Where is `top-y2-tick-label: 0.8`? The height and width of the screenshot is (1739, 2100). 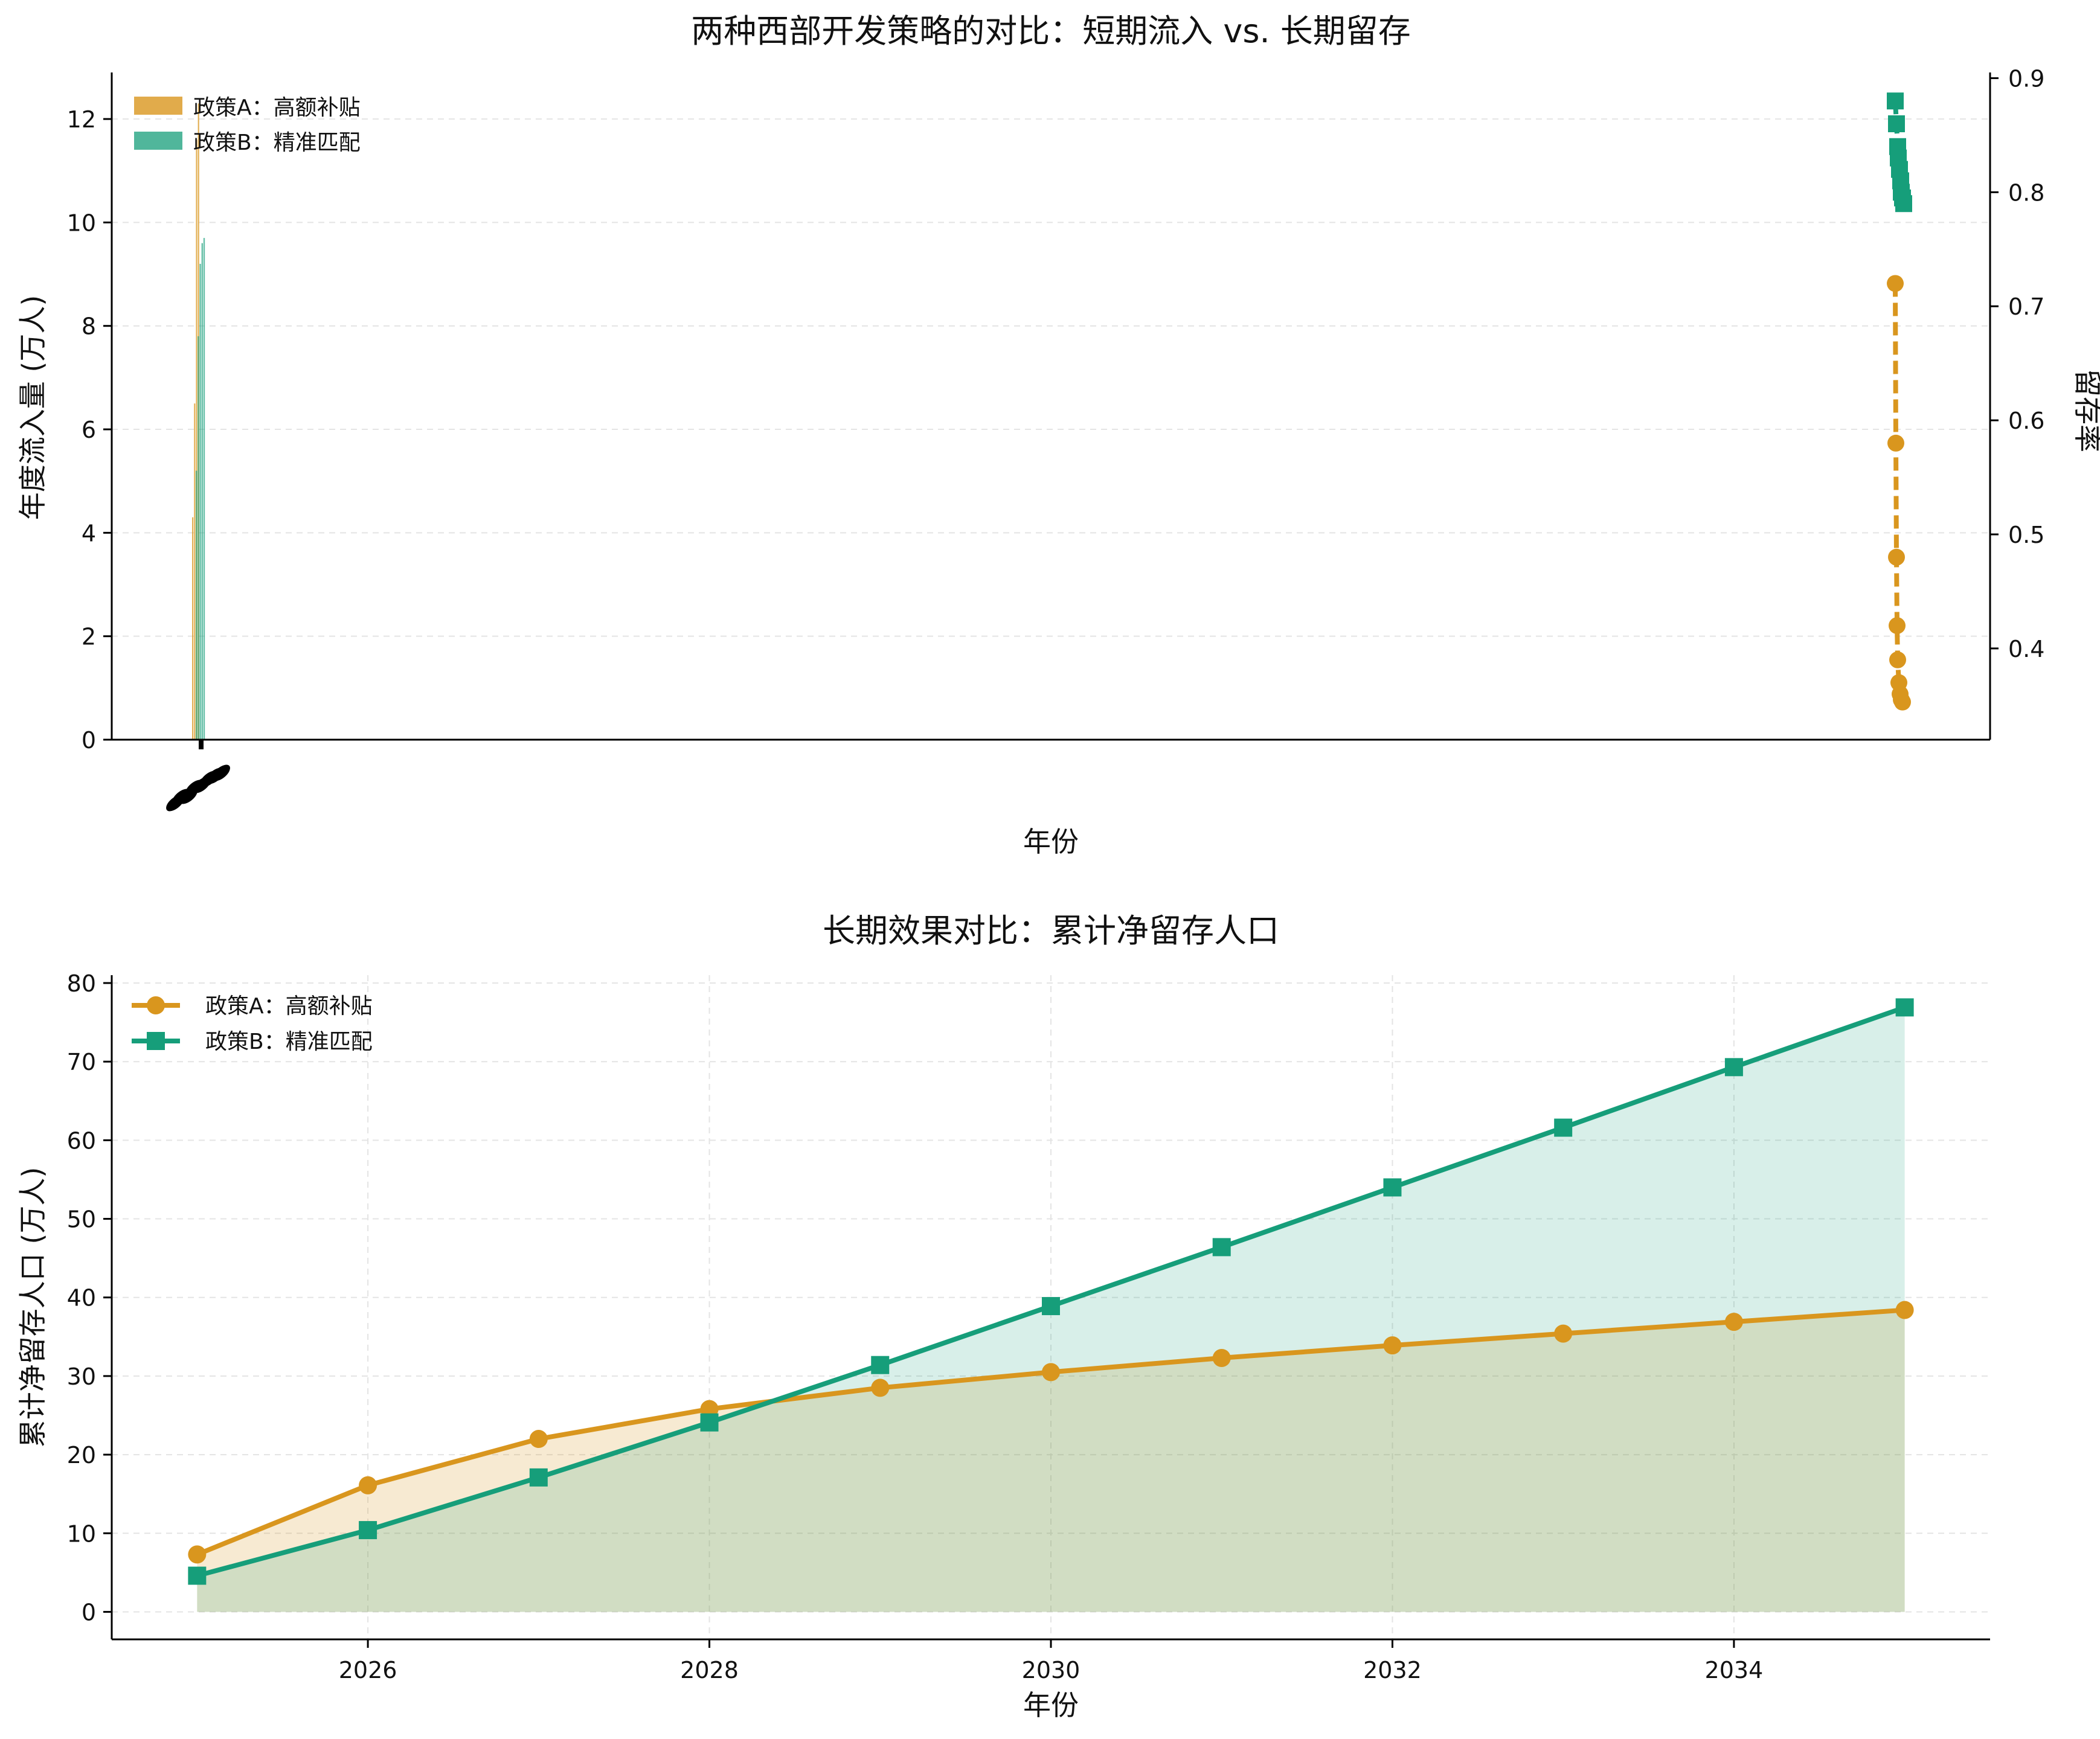 top-y2-tick-label: 0.8 is located at coordinates (2026, 192).